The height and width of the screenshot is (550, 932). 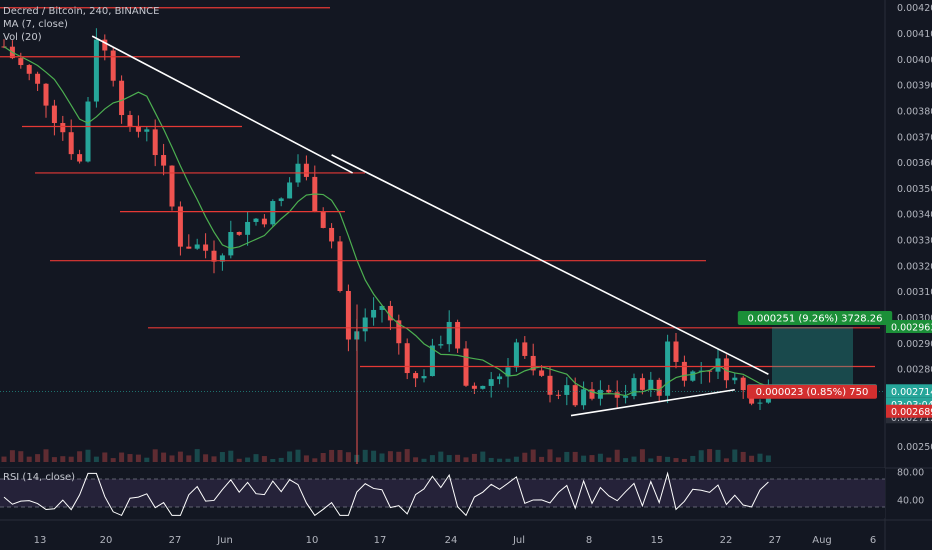 What do you see at coordinates (812, 359) in the screenshot?
I see `profit-zone` at bounding box center [812, 359].